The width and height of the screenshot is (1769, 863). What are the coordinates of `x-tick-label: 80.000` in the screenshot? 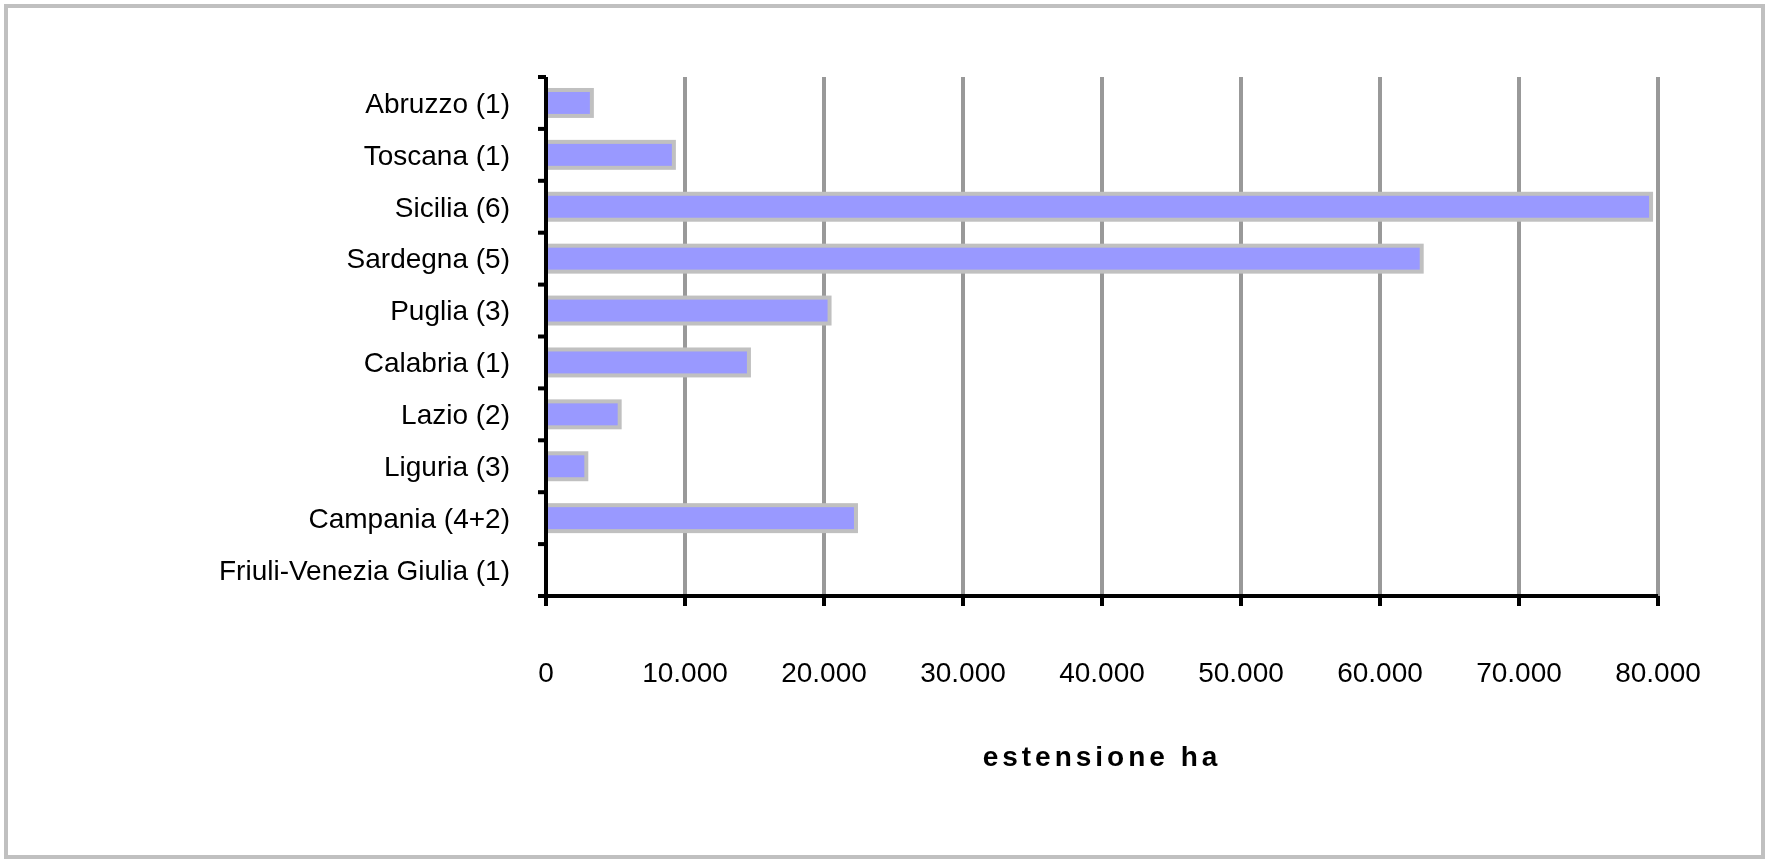 It's located at (1658, 672).